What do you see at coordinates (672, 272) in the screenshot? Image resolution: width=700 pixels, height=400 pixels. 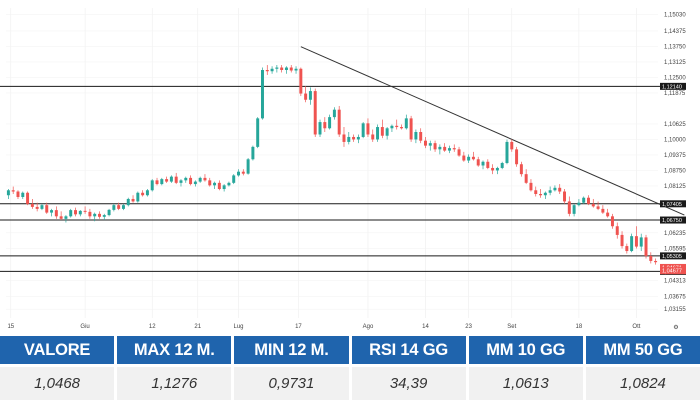 I see `current-price-label: 1,04677` at bounding box center [672, 272].